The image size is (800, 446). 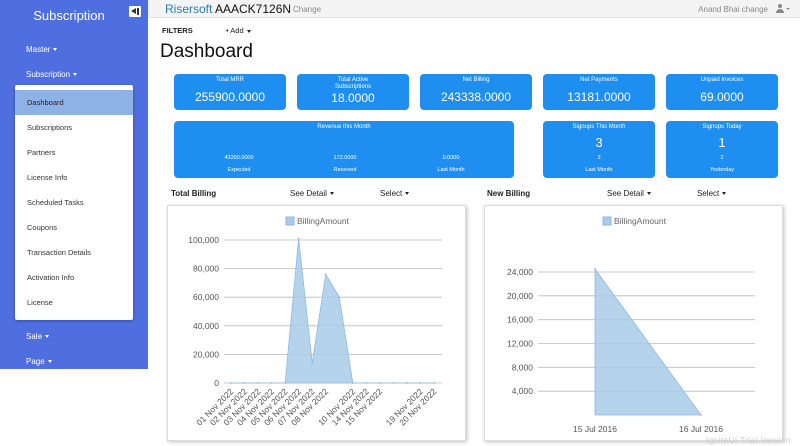 What do you see at coordinates (307, 9) in the screenshot?
I see `change-account-link: Change` at bounding box center [307, 9].